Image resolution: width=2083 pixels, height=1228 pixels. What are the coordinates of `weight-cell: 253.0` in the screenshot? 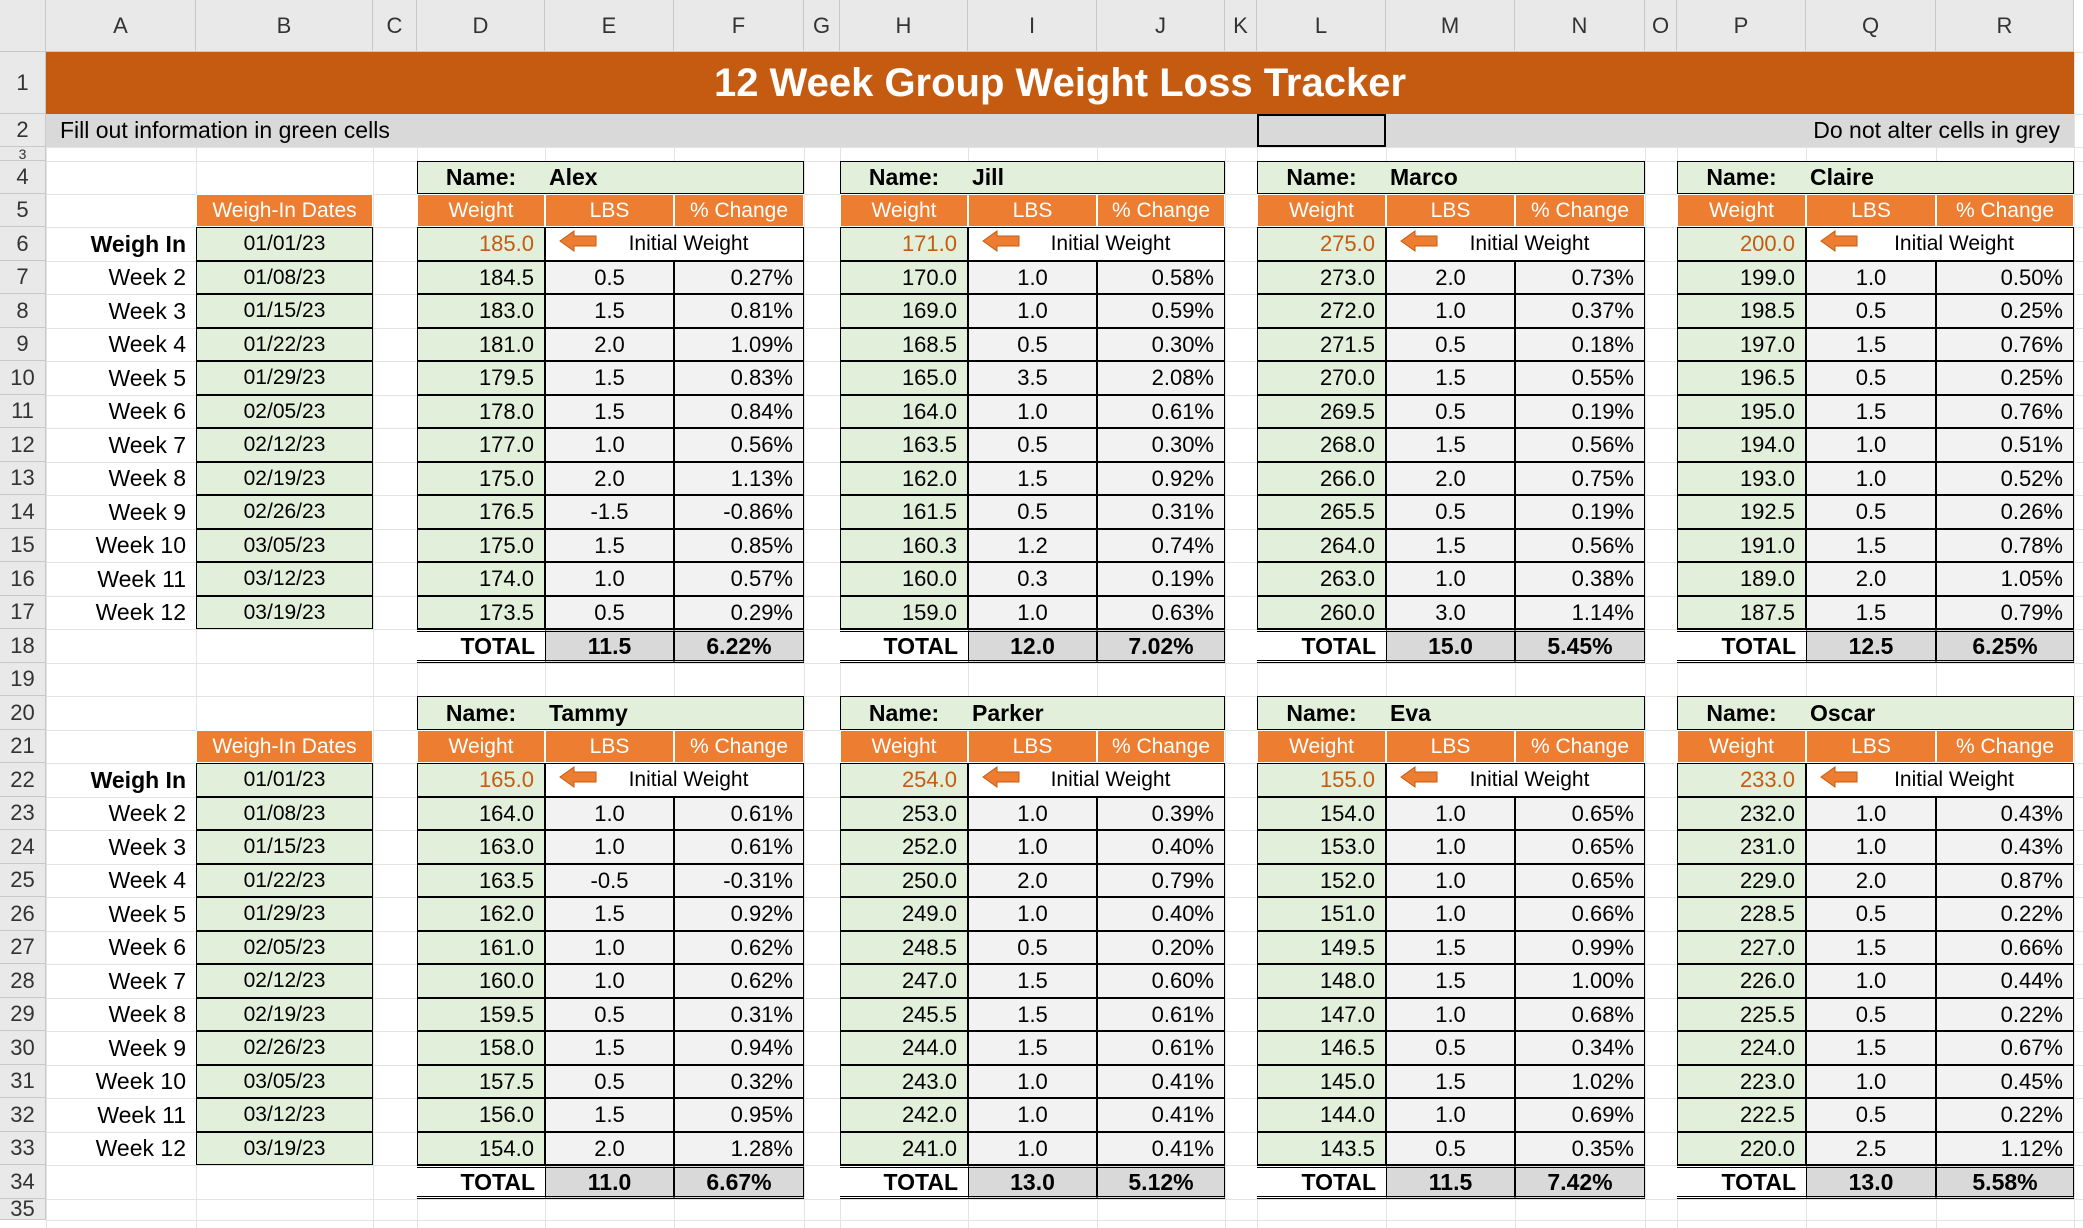 It's located at (904, 813).